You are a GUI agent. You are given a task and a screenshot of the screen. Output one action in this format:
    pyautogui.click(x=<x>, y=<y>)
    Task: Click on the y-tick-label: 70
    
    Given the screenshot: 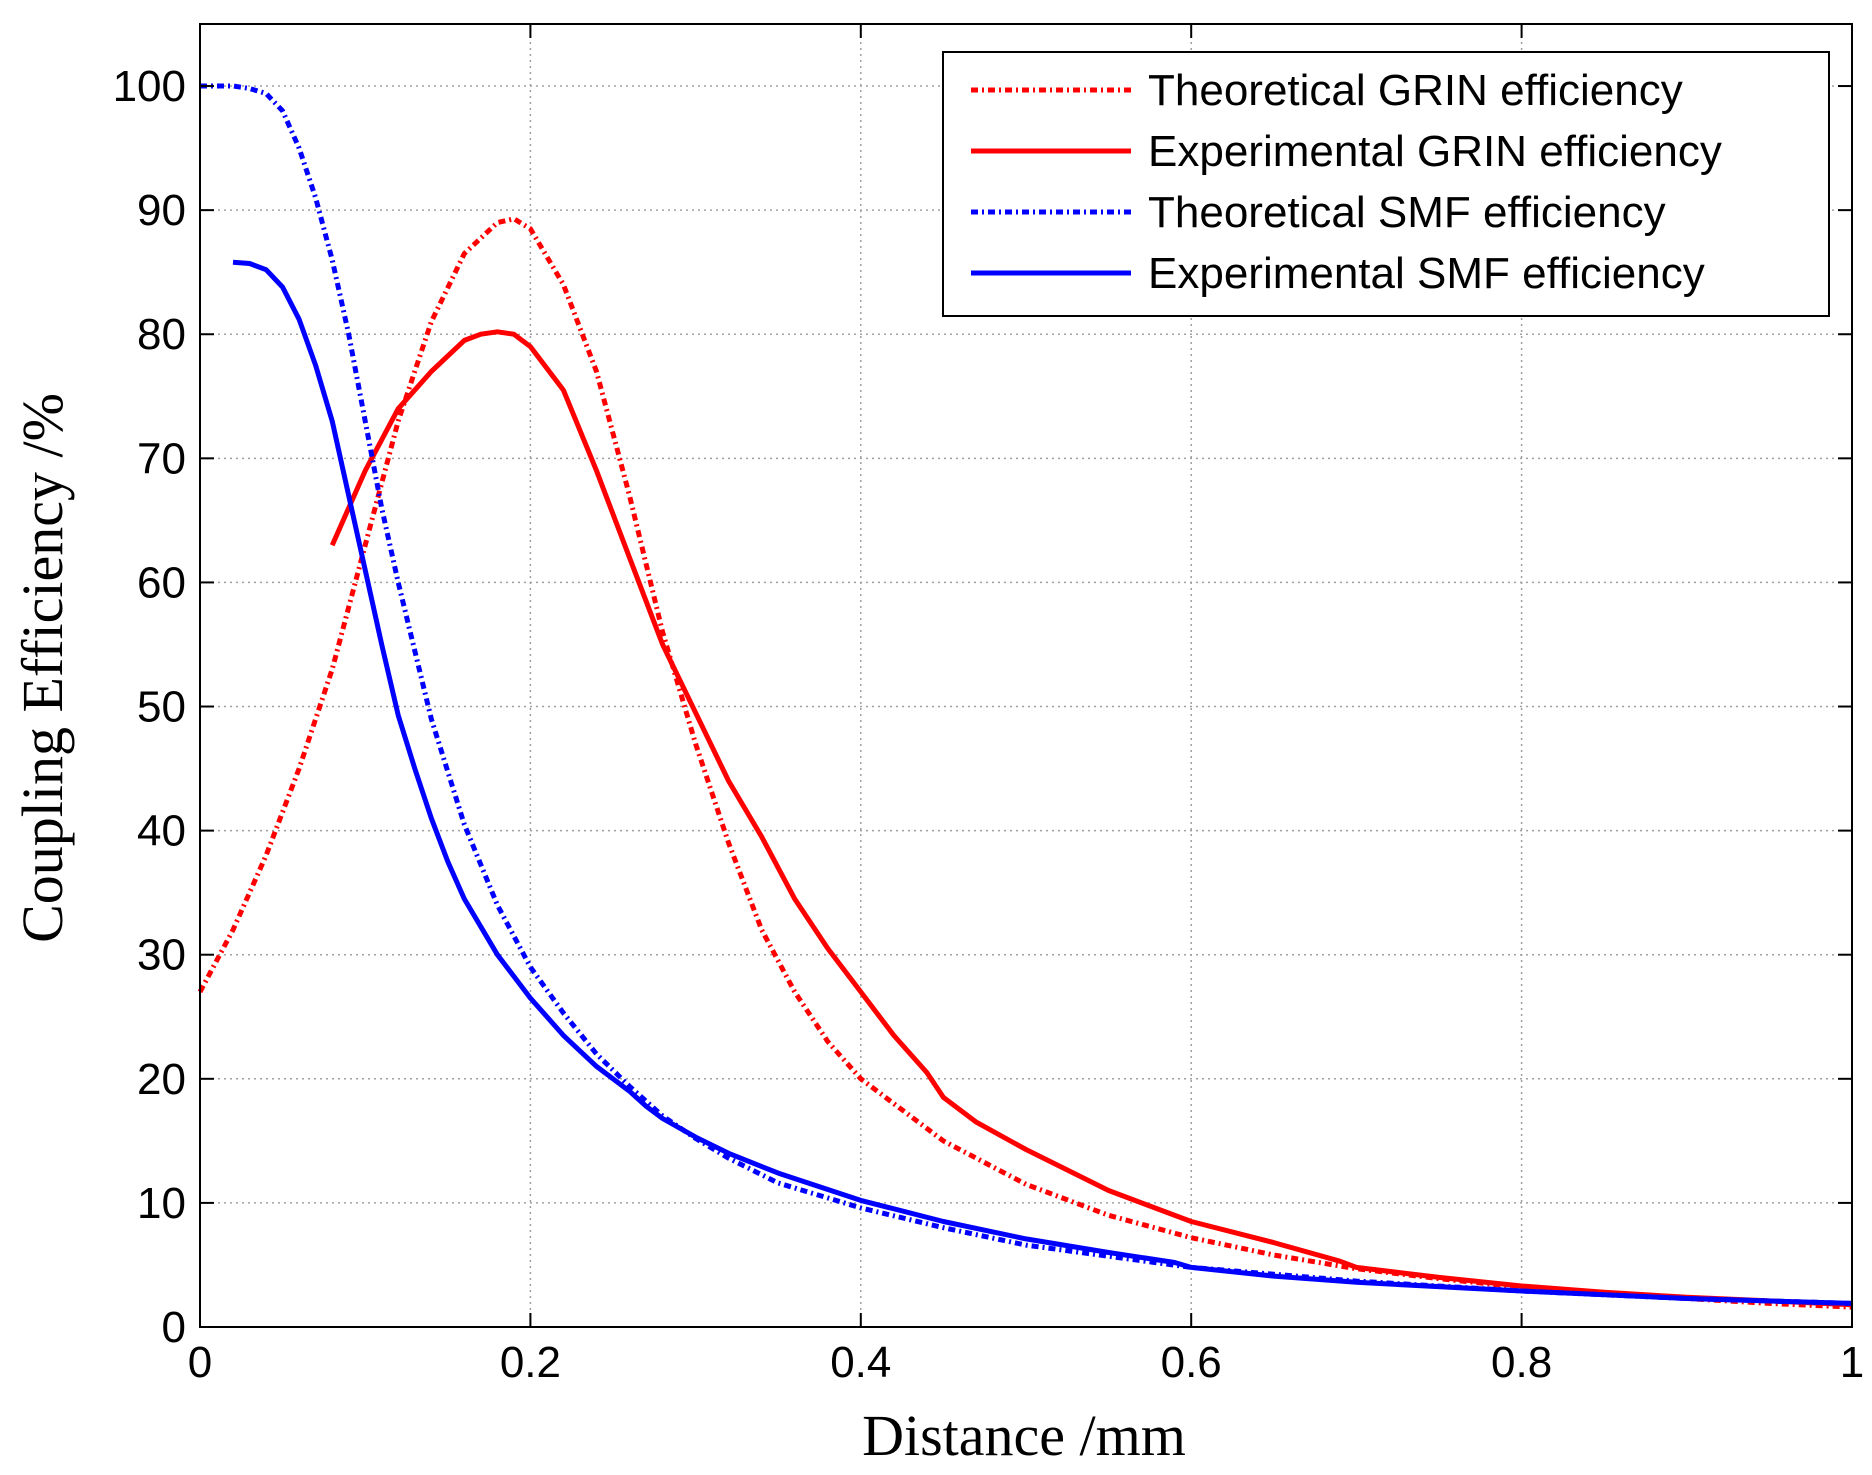 What is the action you would take?
    pyautogui.click(x=161, y=458)
    